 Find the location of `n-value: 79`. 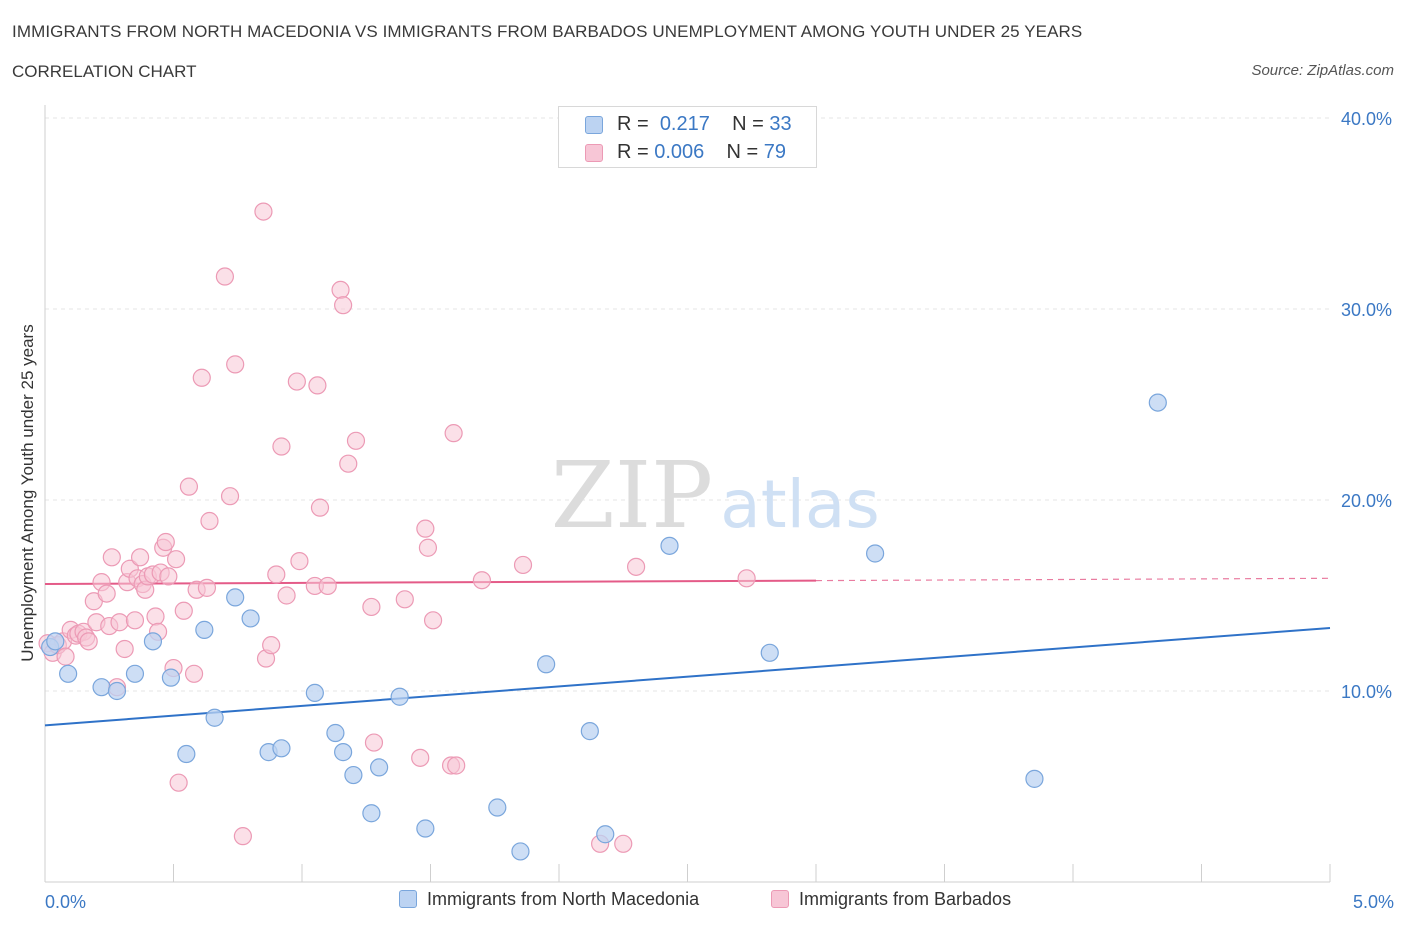

n-value: 79 is located at coordinates (775, 152).